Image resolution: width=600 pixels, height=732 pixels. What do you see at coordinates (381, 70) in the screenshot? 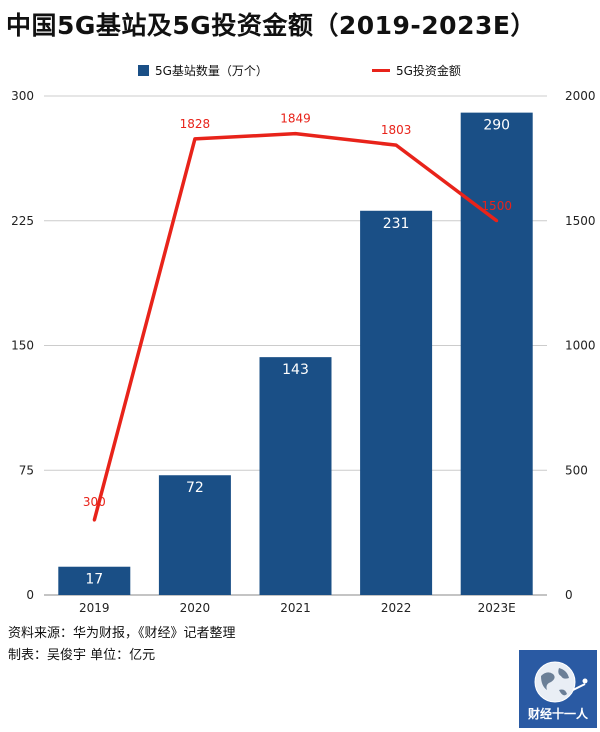
I see `legend-line-swatch` at bounding box center [381, 70].